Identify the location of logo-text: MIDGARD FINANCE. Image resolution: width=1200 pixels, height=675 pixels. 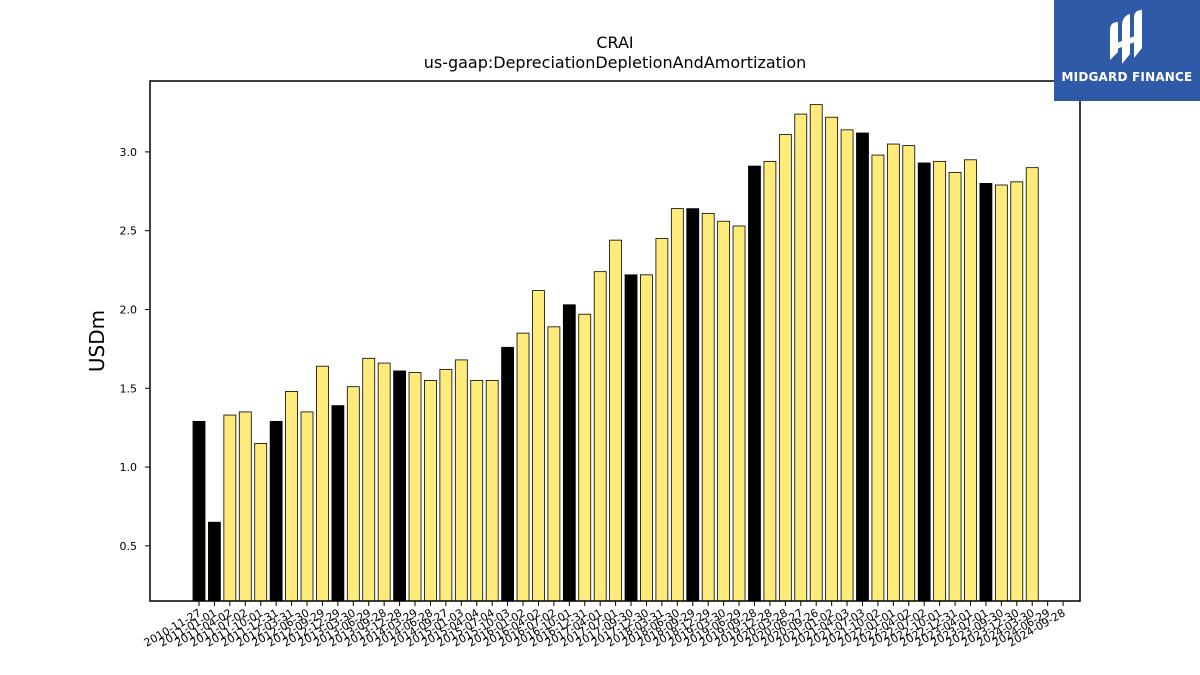
(1127, 77).